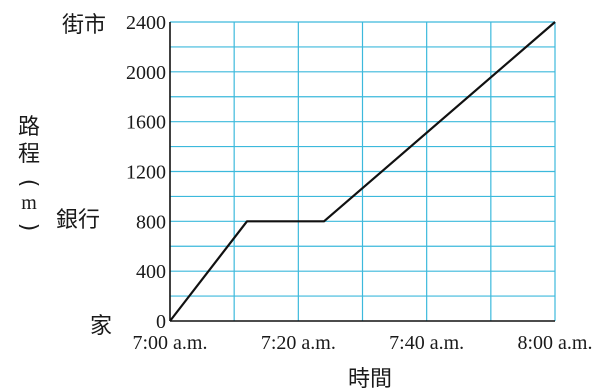  I want to click on x-tick-labels: 7:00 a.m. 7:20 a.m. 7:40 a.m. 8:00 a.m., so click(363, 343).